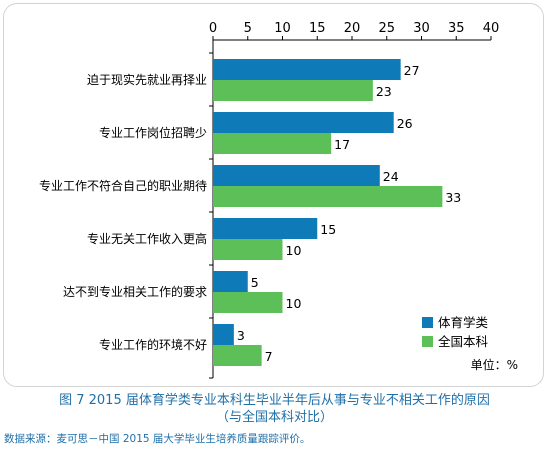 Image resolution: width=549 pixels, height=457 pixels. I want to click on bar-value-label: 17, so click(342, 144).